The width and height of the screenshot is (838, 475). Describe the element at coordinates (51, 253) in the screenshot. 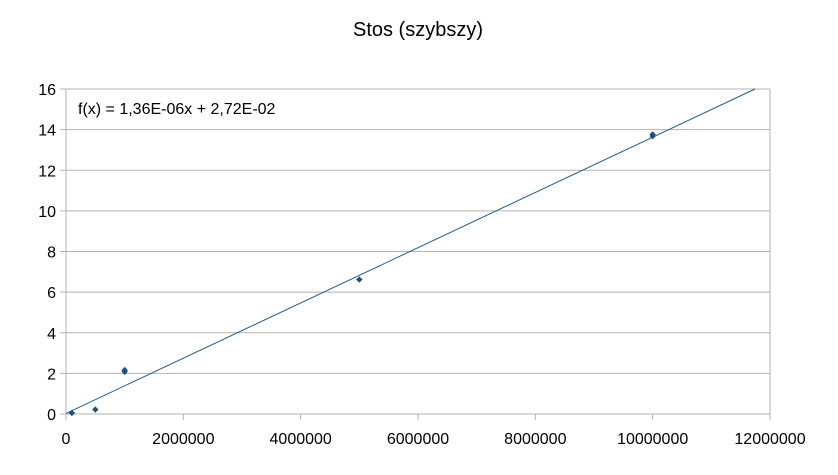

I see `y-tick-label: 8` at that location.